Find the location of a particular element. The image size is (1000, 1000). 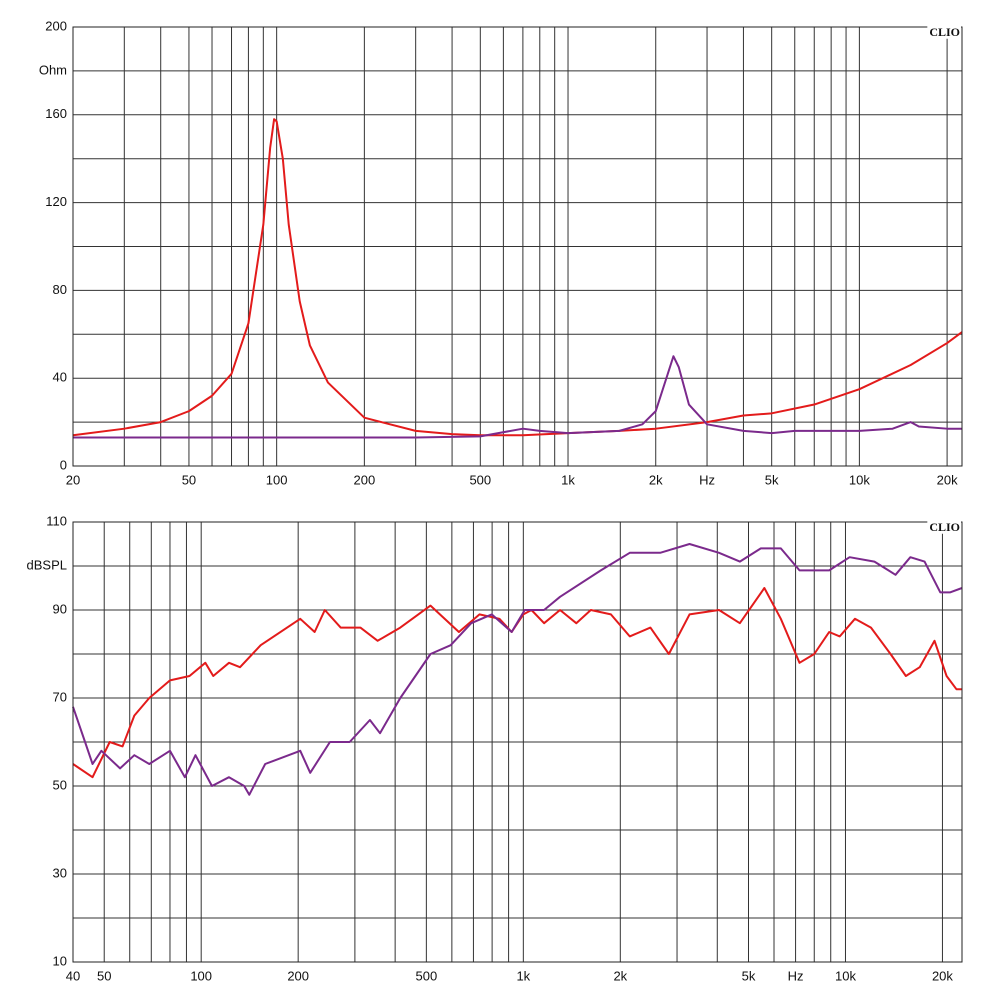

data-line is located at coordinates (517, 397).